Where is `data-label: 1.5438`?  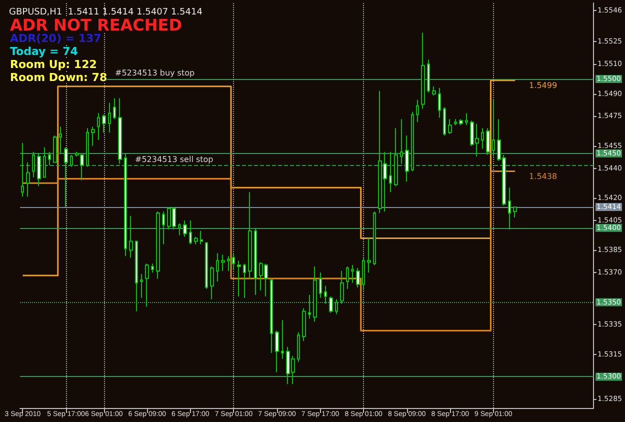 data-label: 1.5438 is located at coordinates (543, 176).